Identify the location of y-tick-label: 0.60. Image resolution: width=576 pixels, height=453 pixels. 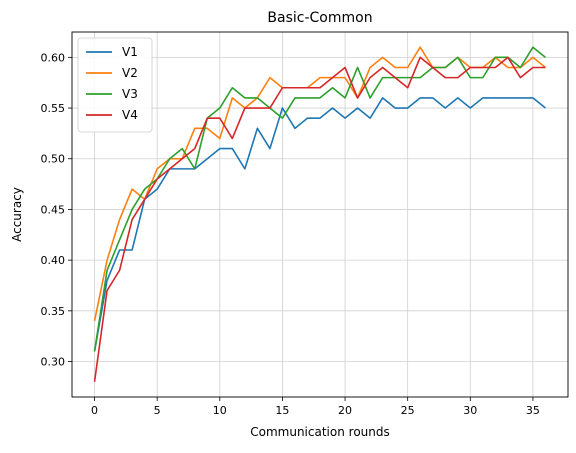
(53, 57).